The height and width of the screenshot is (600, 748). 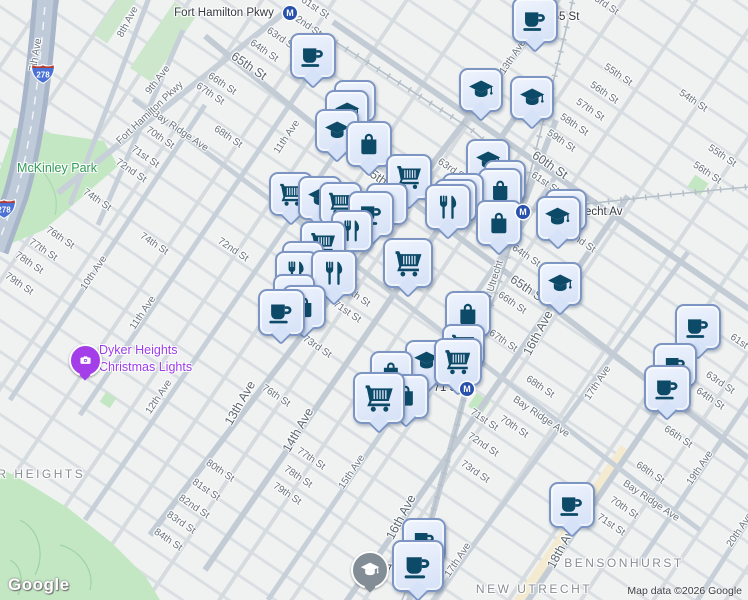 What do you see at coordinates (85, 362) in the screenshot?
I see `attraction-poi-icon` at bounding box center [85, 362].